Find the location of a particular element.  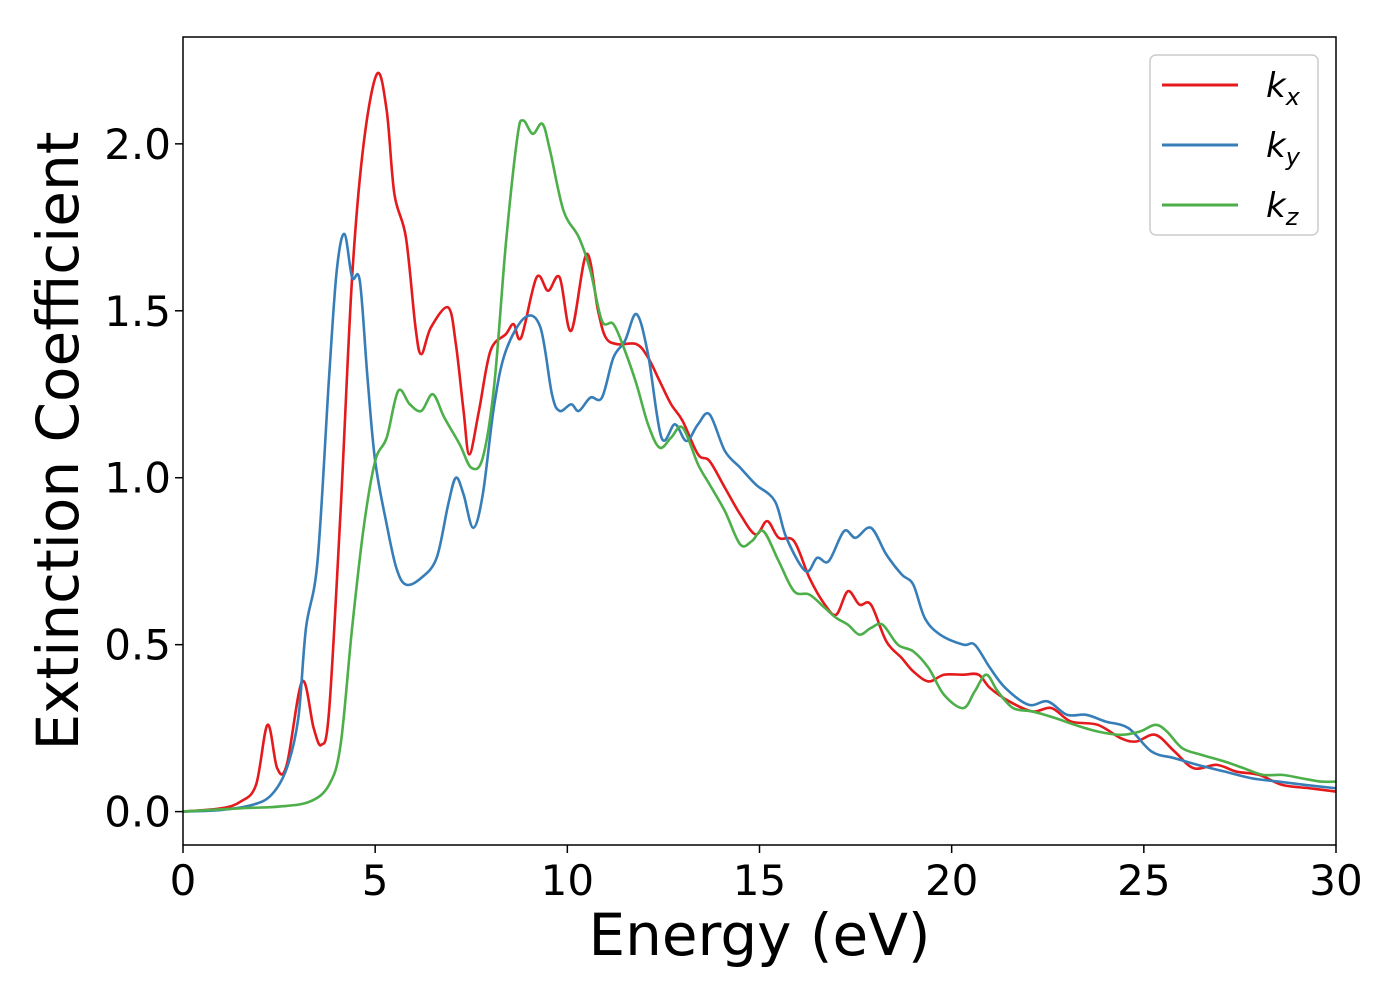

y-tick-label: 2.0 is located at coordinates (137, 144).